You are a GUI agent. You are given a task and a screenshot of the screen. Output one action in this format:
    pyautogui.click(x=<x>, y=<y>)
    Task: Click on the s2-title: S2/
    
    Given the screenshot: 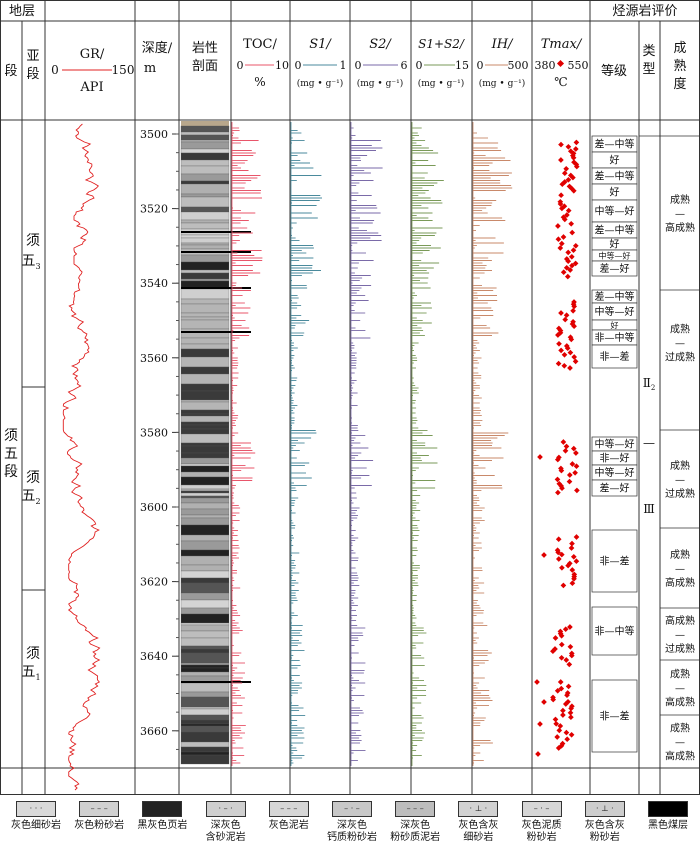 What is the action you would take?
    pyautogui.click(x=380, y=44)
    